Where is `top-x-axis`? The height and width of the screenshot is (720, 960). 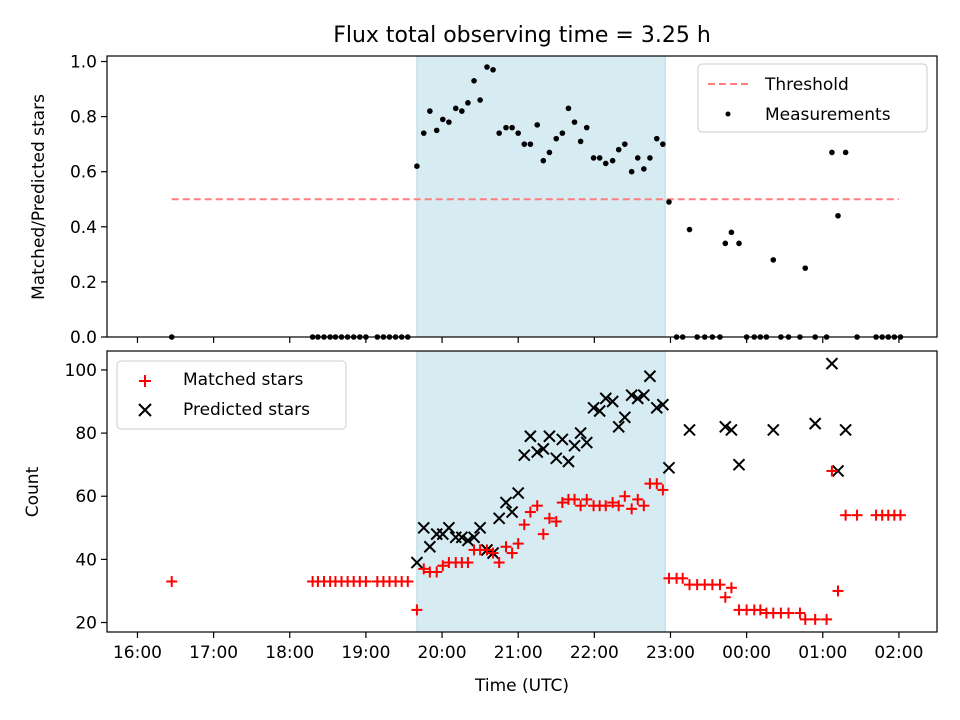
top-x-axis is located at coordinates (518, 340).